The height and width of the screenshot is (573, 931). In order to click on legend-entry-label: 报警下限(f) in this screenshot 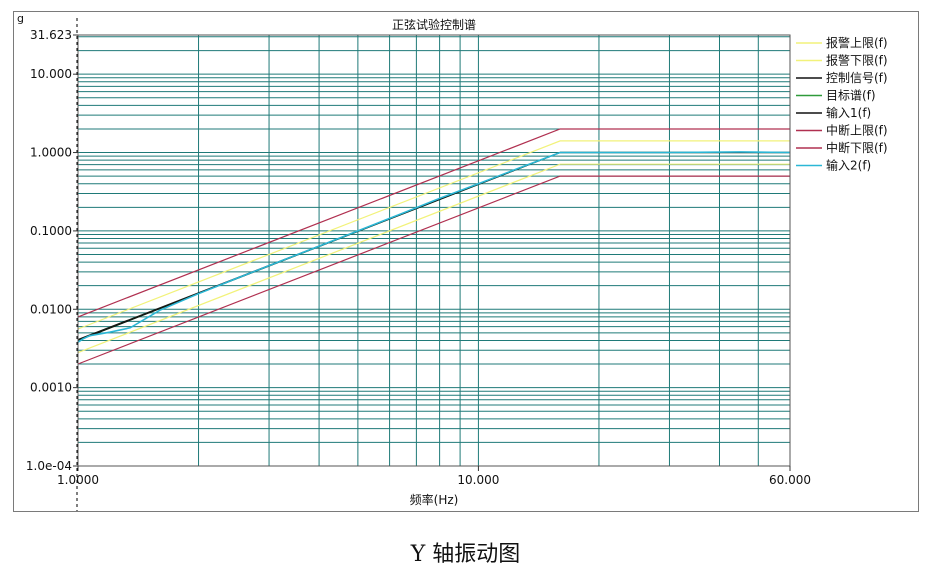, I will do `click(857, 60)`.